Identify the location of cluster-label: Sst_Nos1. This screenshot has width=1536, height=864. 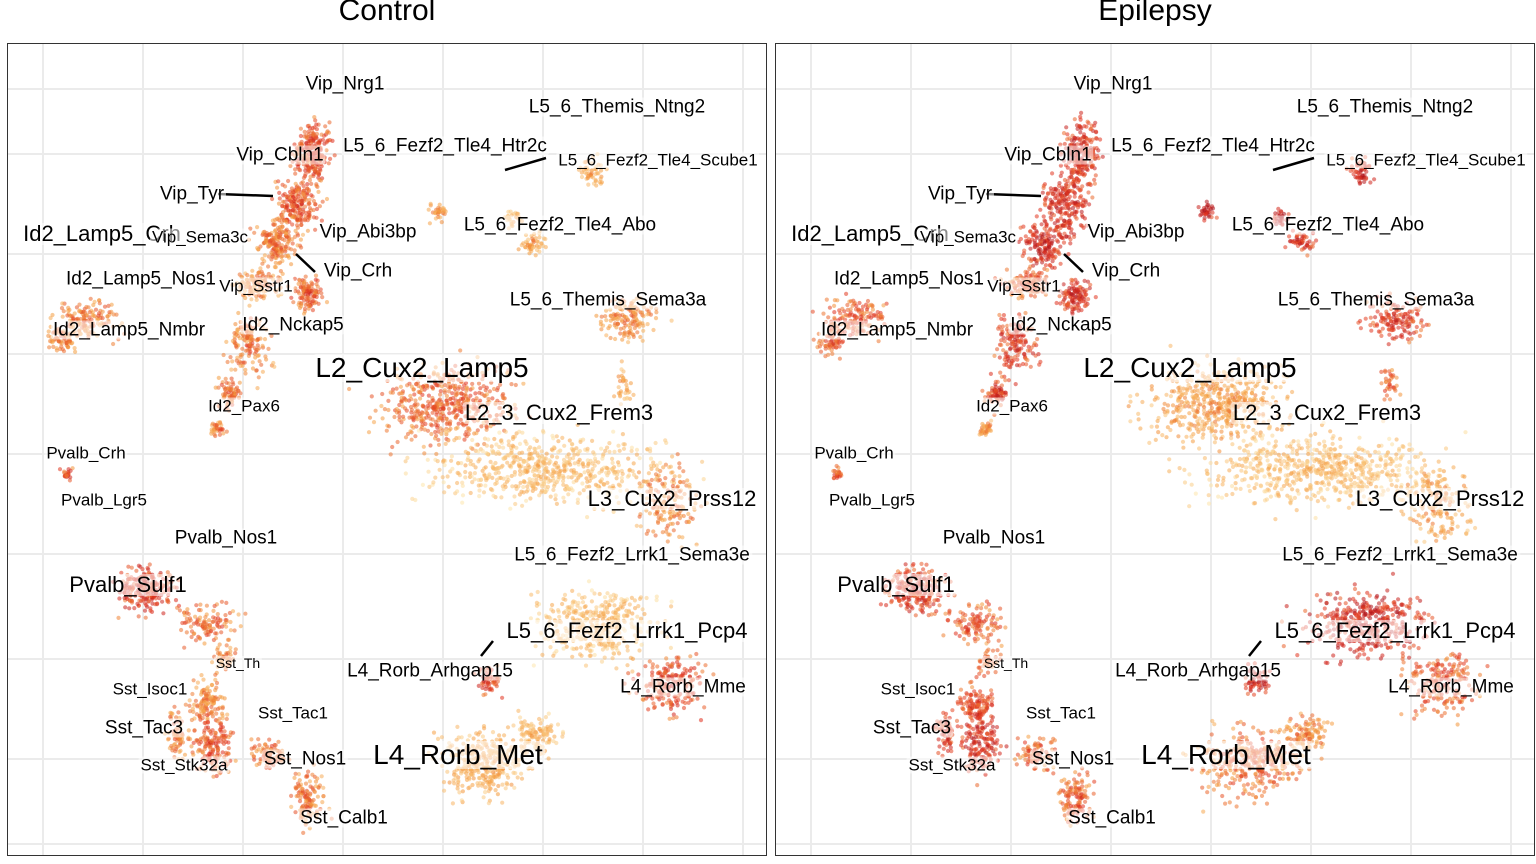
(305, 759).